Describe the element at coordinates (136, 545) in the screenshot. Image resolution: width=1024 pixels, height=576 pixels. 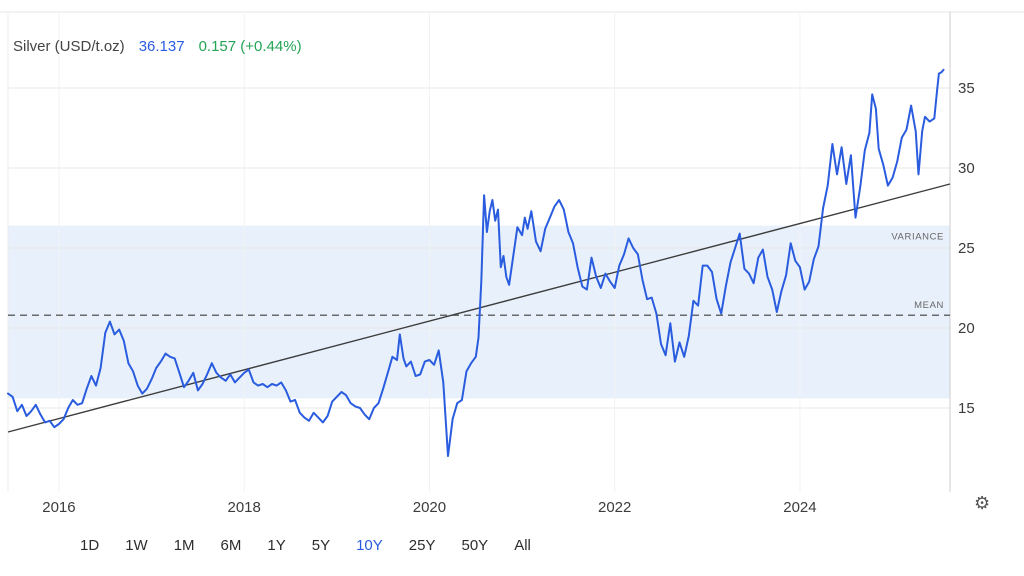
I see `range-button-1w: 1W` at that location.